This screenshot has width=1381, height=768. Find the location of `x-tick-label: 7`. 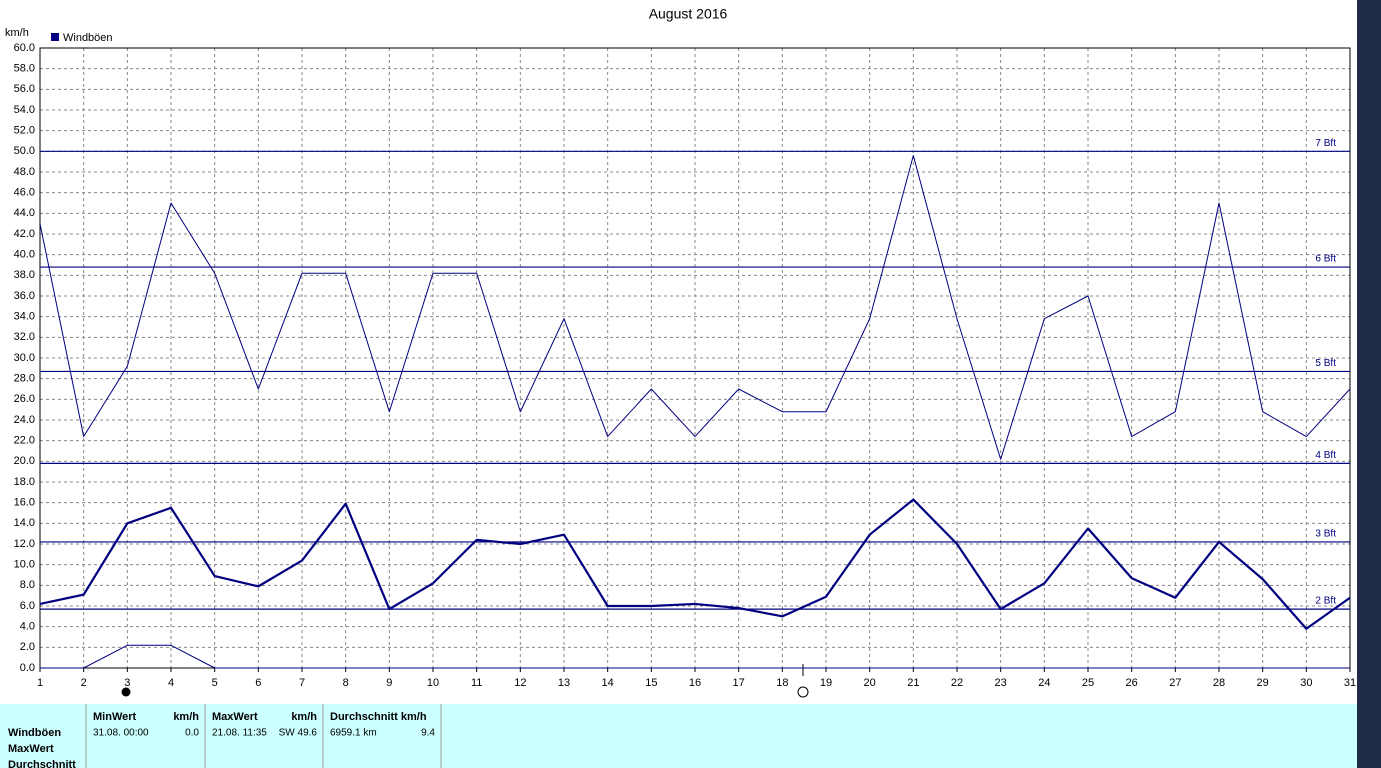

x-tick-label: 7 is located at coordinates (302, 683).